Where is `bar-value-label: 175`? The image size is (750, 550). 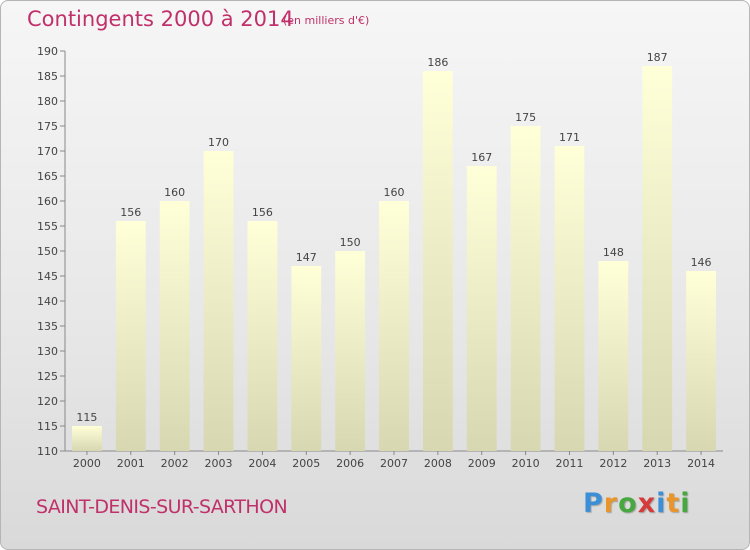
bar-value-label: 175 is located at coordinates (525, 117).